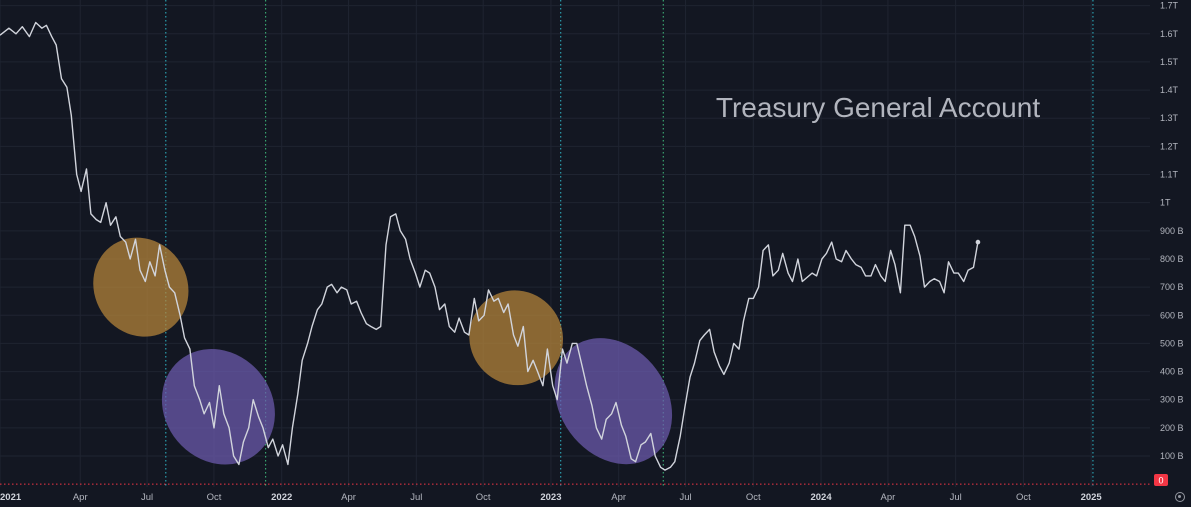 The height and width of the screenshot is (507, 1191). Describe the element at coordinates (1165, 203) in the screenshot. I see `y-tick-label: 1T` at that location.